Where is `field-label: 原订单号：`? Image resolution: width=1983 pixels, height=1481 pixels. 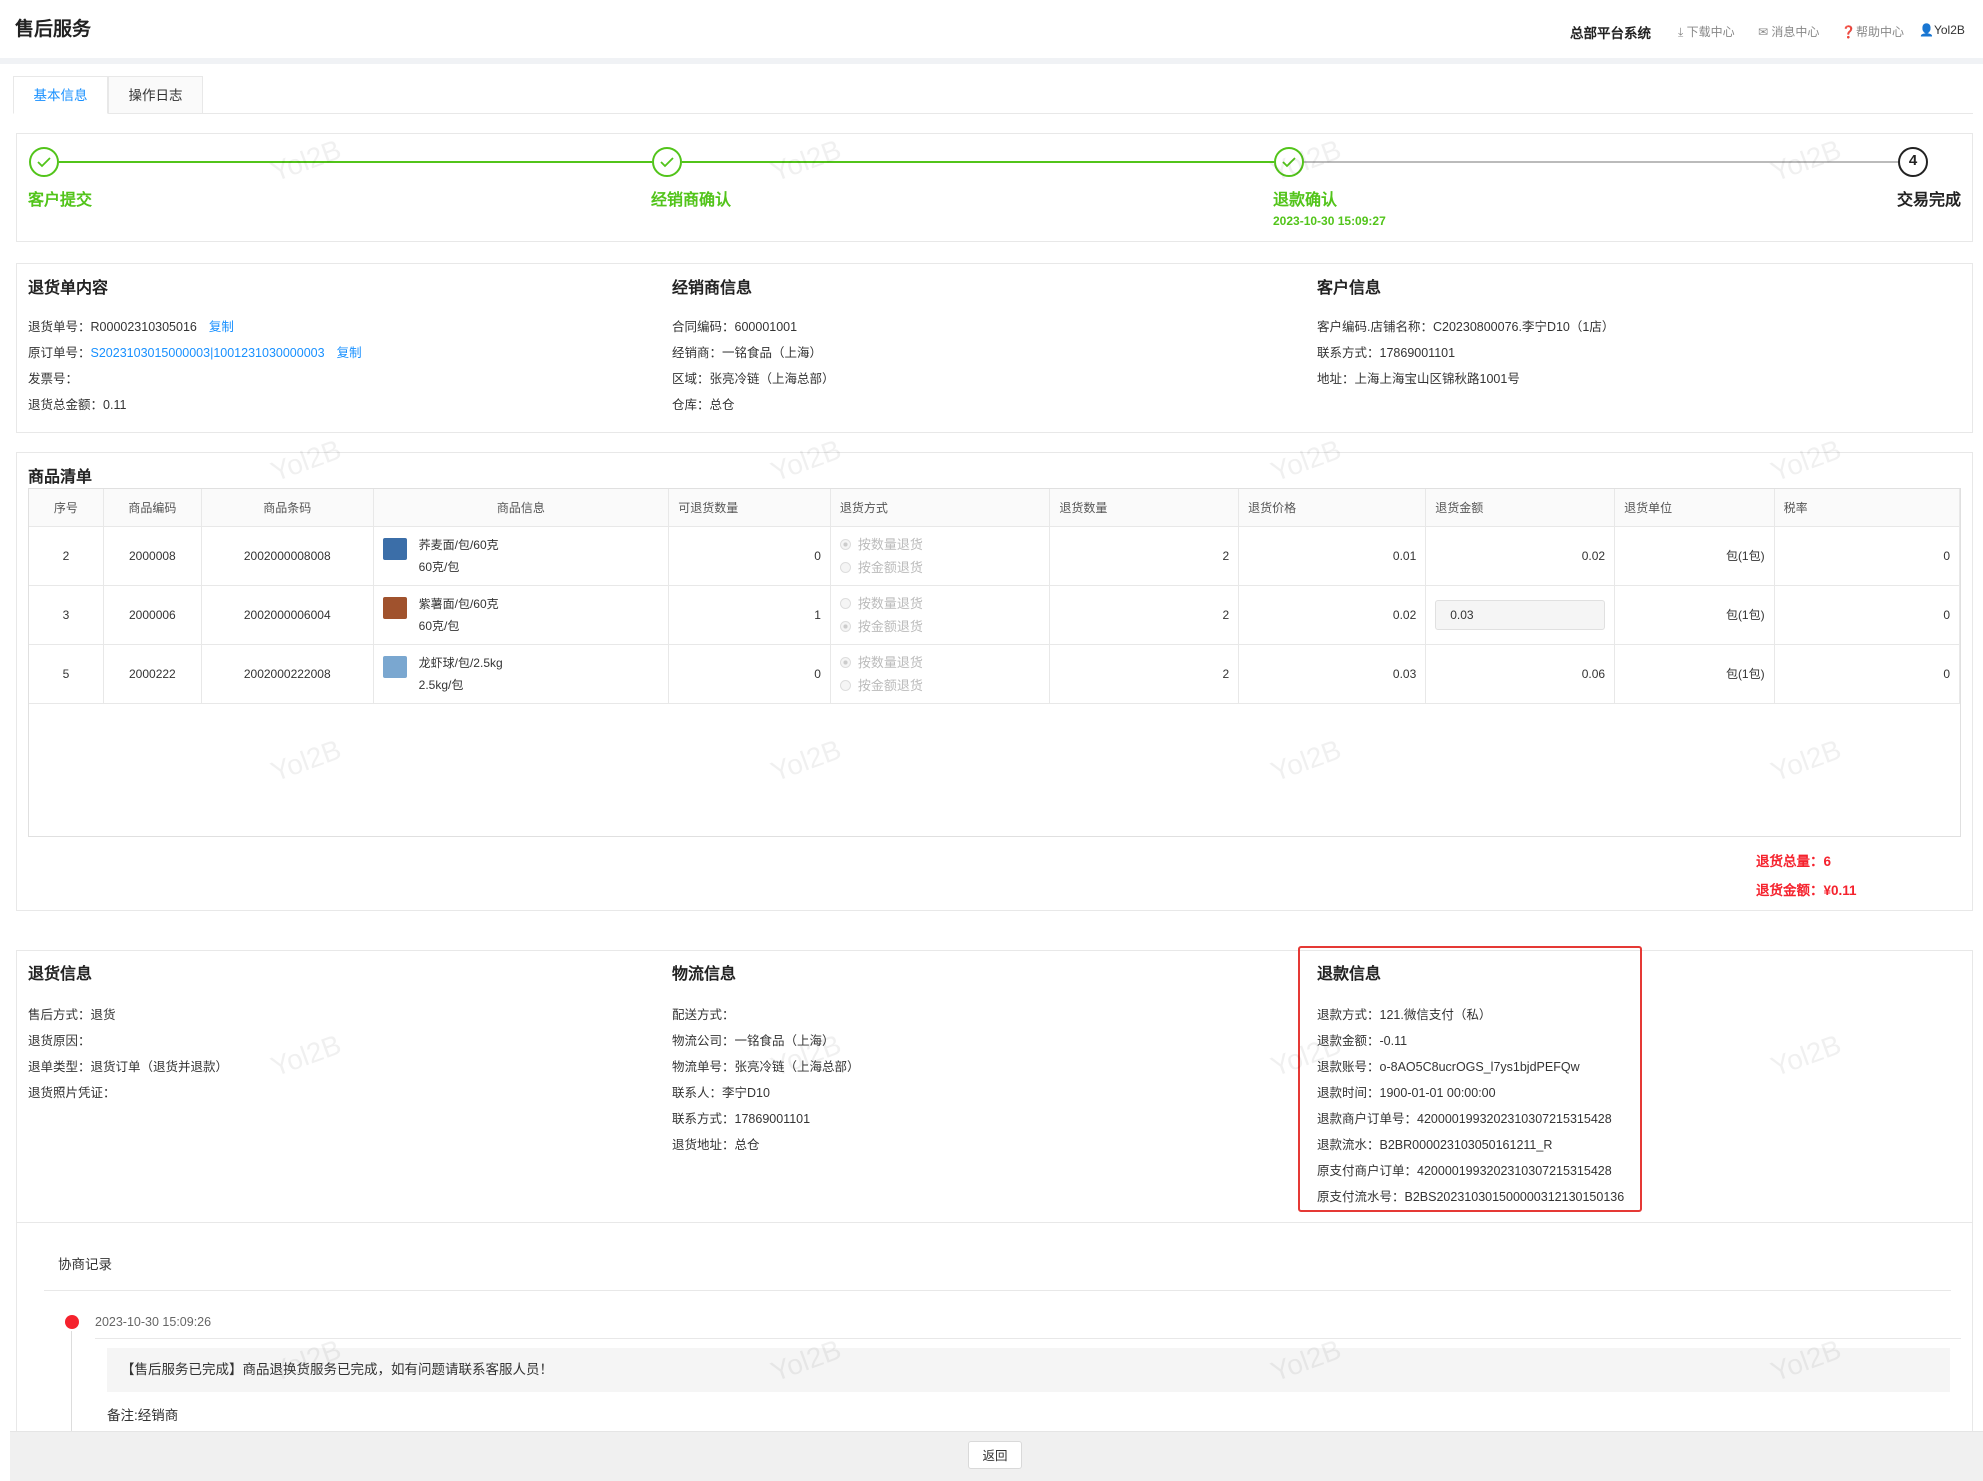 field-label: 原订单号： is located at coordinates (59, 353).